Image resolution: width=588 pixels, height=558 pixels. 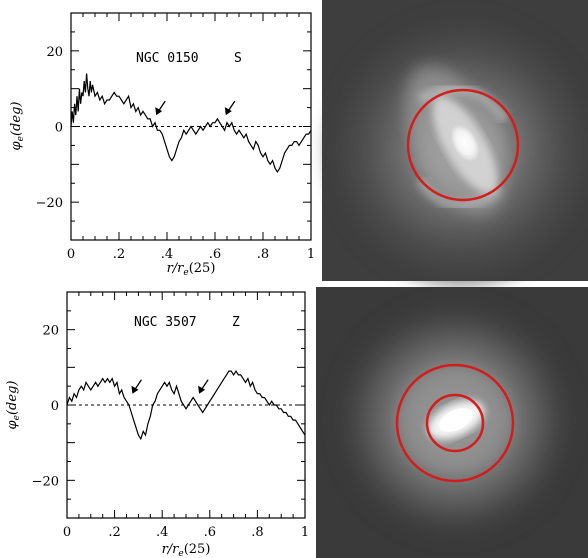 I want to click on inner-ring, so click(x=455, y=423).